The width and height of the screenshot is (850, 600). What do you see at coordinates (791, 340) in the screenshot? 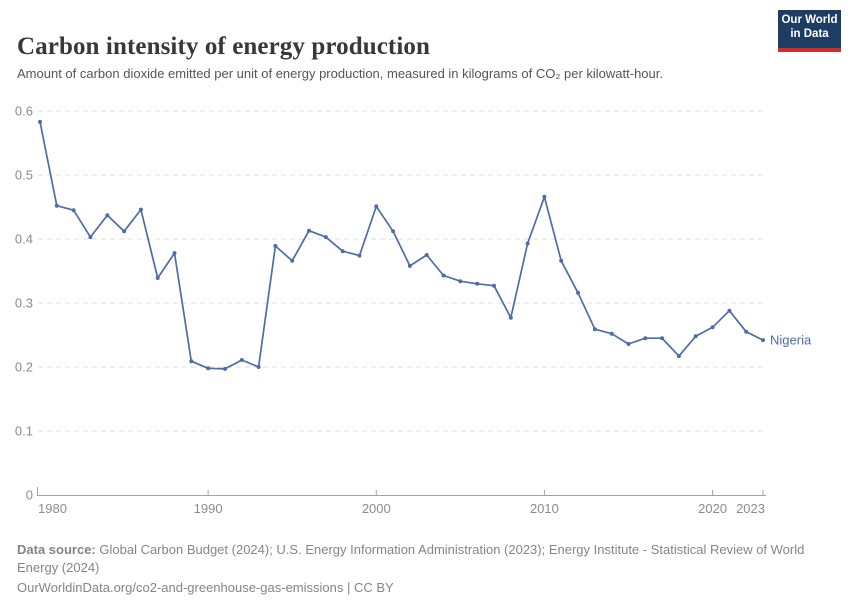
I see `series-entity-label: Nigeria` at bounding box center [791, 340].